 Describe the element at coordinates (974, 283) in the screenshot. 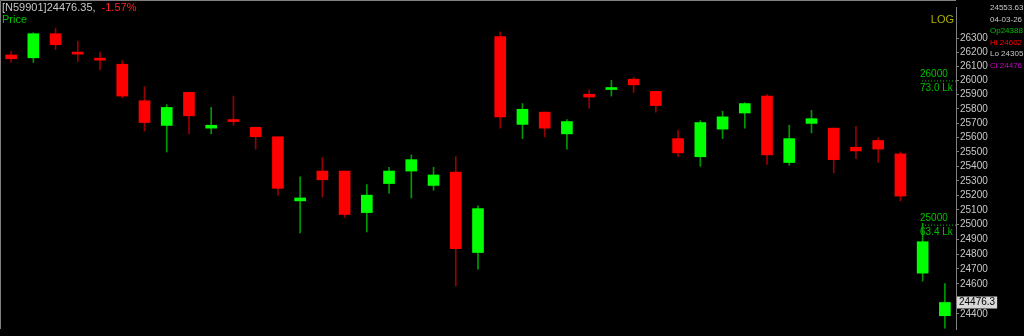

I see `y-tick-label: 24600` at that location.